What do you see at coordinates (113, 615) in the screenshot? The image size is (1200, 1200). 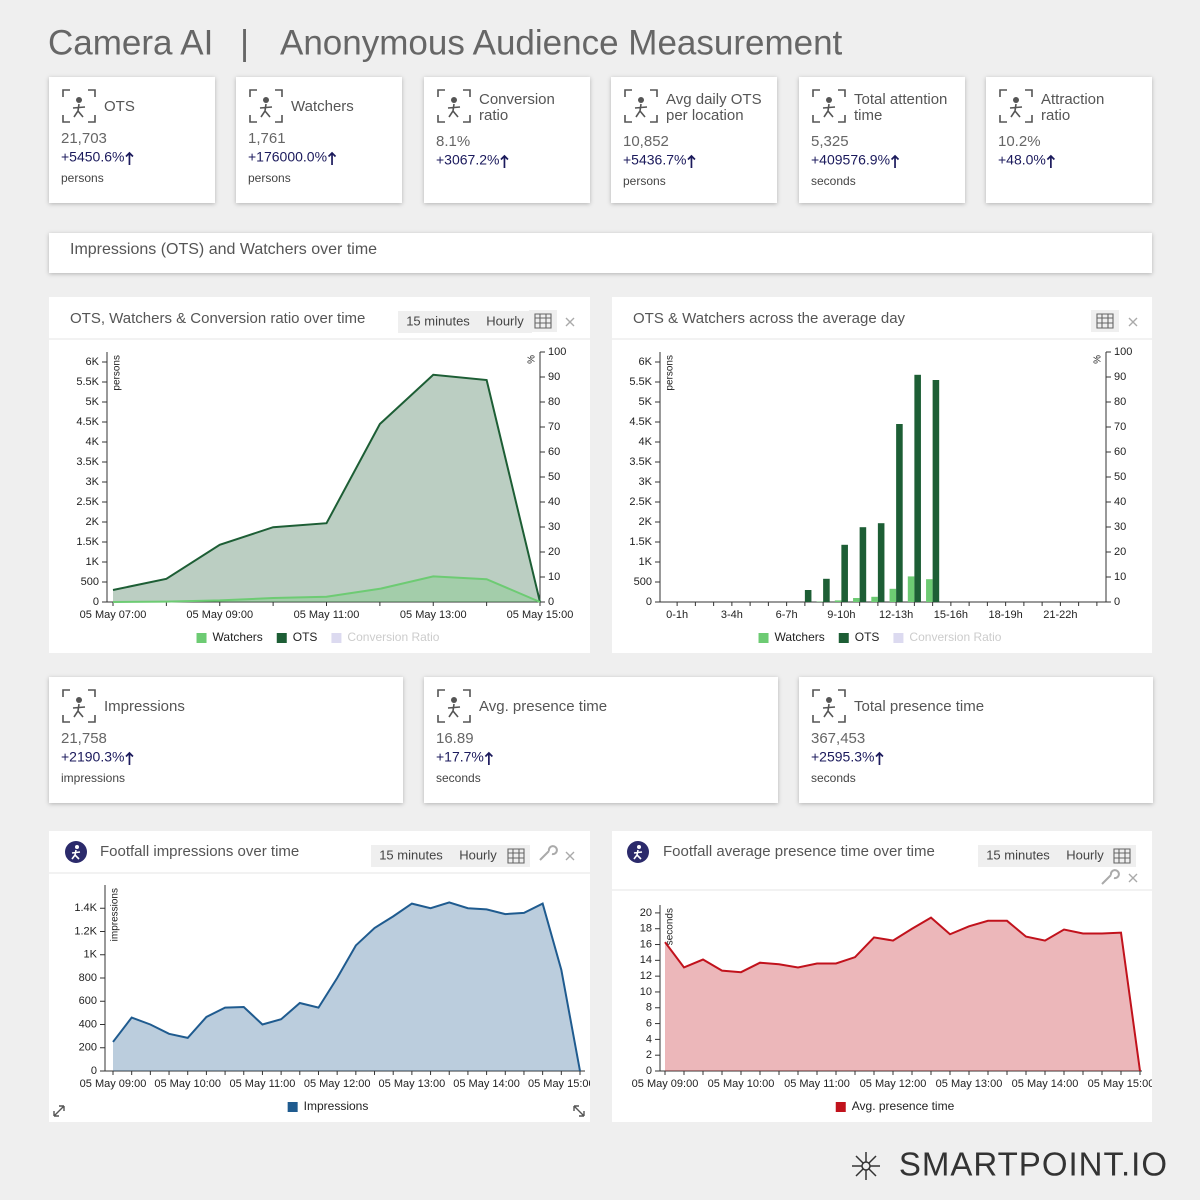 I see `x-tick-label: 05 May 07:00` at bounding box center [113, 615].